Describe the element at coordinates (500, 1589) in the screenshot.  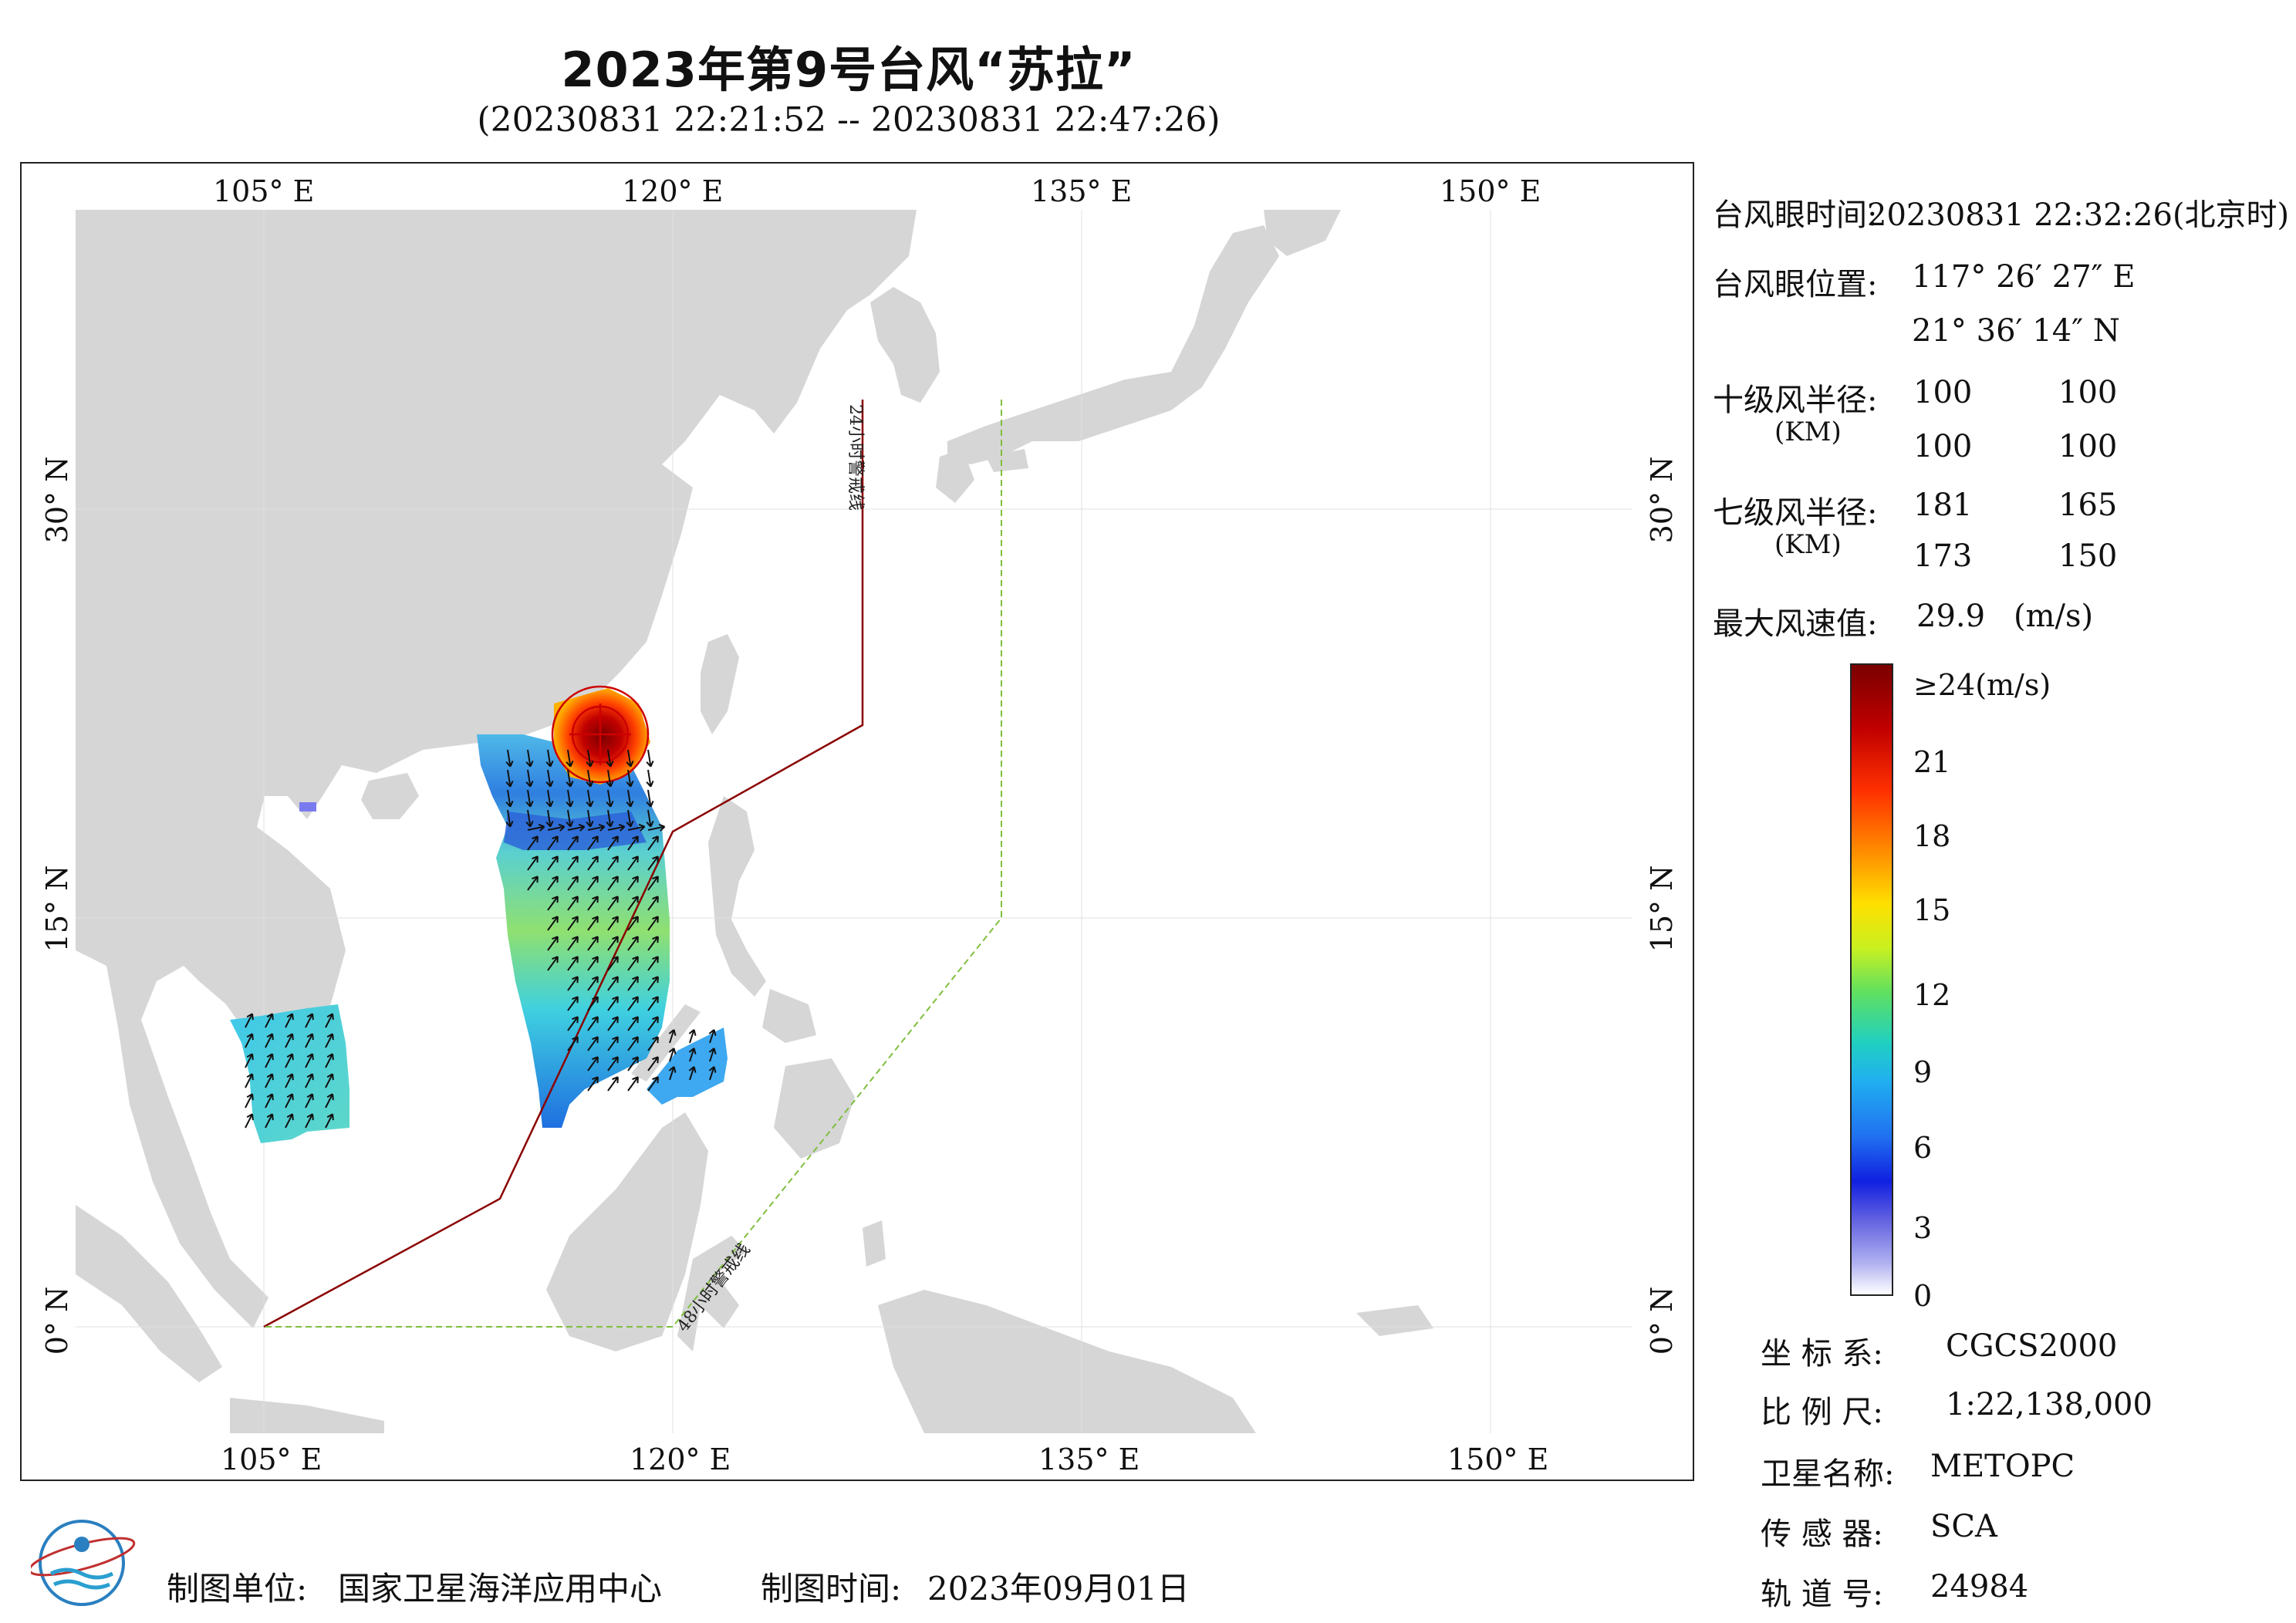
I see `footer-unit-value: 国家卫星海洋应用中心` at that location.